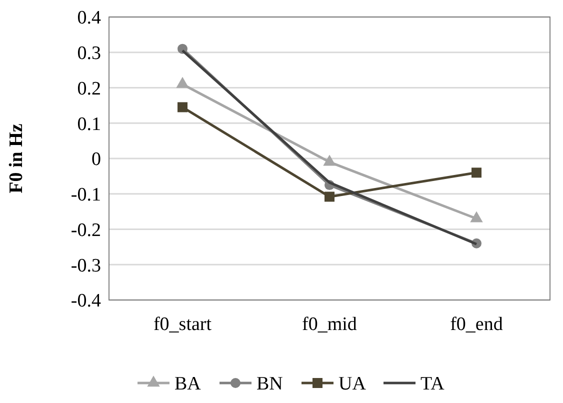 The width and height of the screenshot is (563, 403). I want to click on y-tick-label: 0.4, so click(89, 18).